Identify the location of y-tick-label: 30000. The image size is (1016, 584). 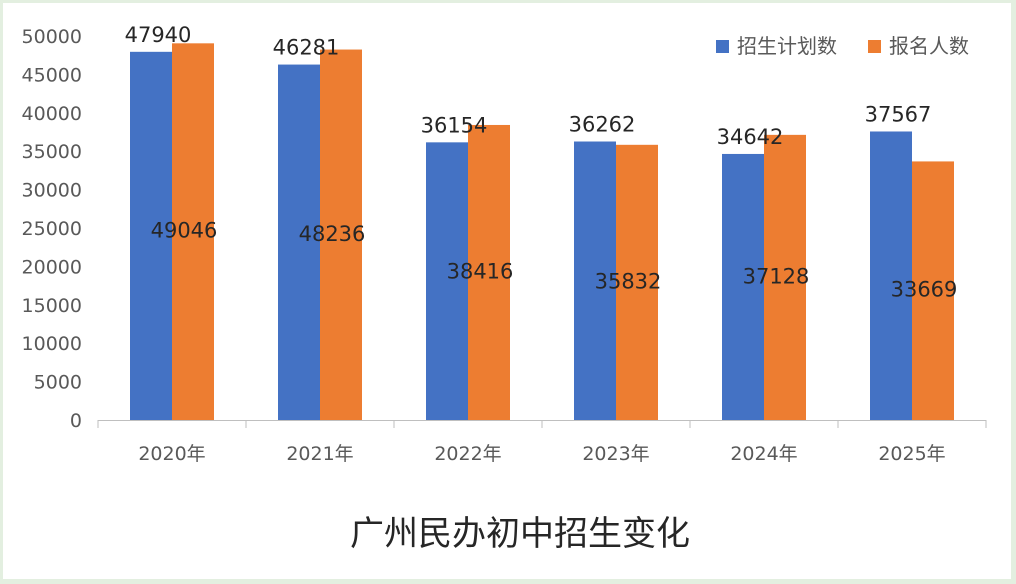
(52, 191).